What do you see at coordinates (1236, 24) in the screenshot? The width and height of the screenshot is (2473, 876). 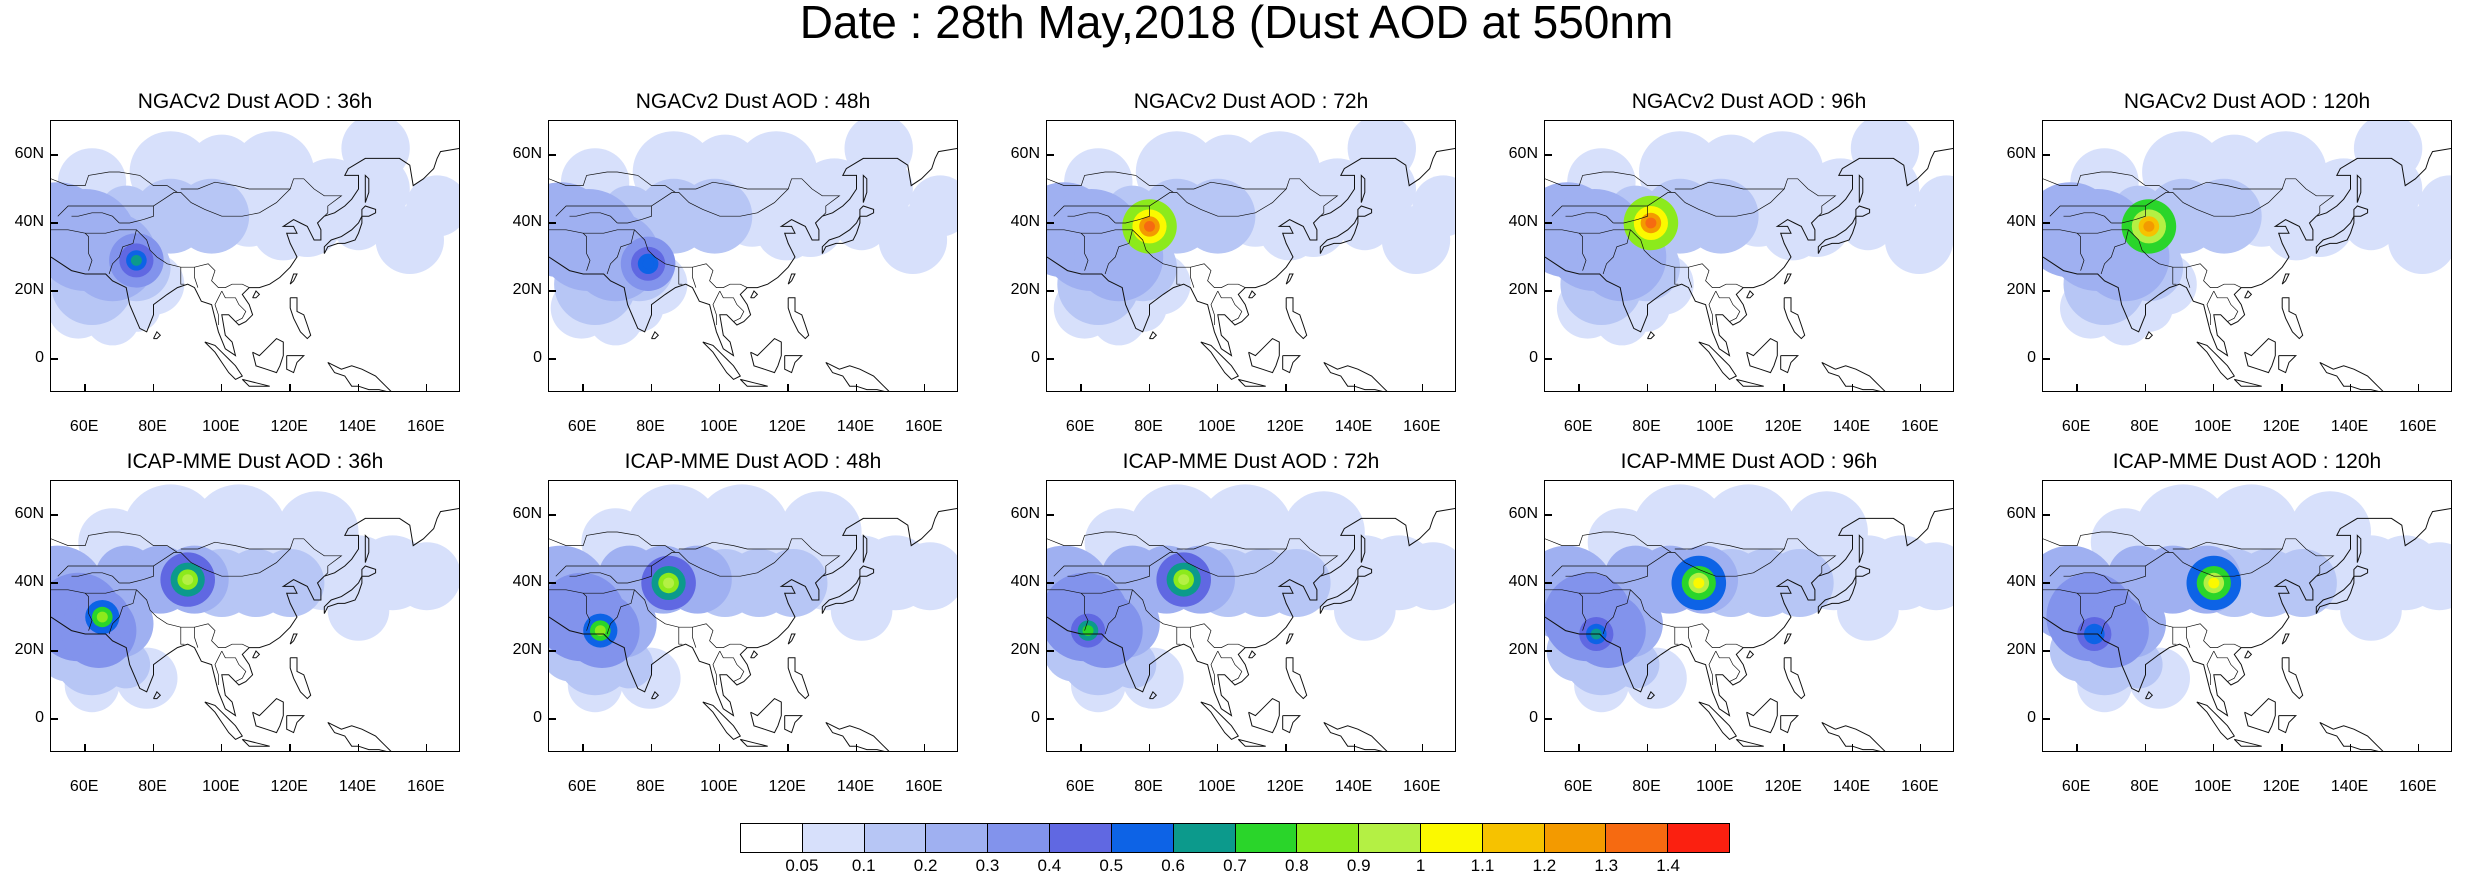 I see `main-title: Date : 28th May,2018 (Dust AOD at 550nm` at bounding box center [1236, 24].